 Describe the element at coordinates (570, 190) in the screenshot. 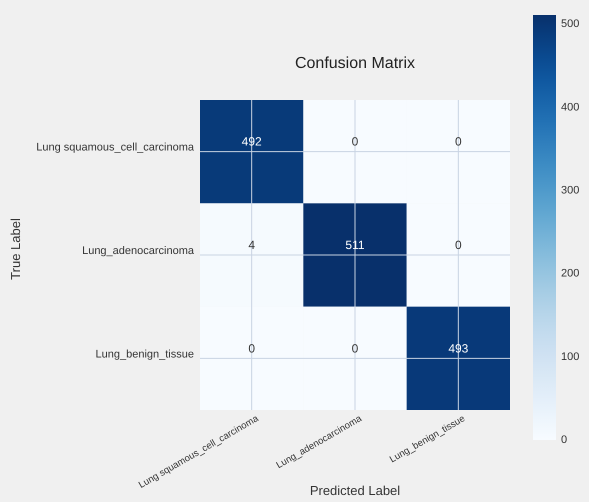

I see `color-bar-label: 300` at that location.